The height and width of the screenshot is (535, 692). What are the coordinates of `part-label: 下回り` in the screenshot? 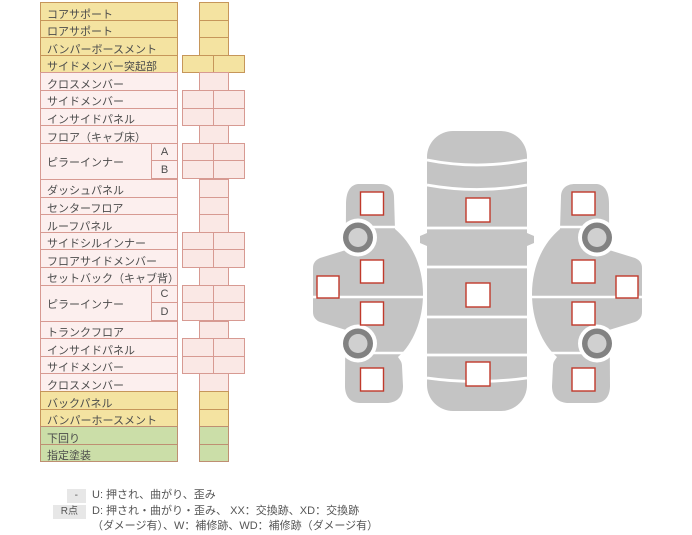 It's located at (109, 435).